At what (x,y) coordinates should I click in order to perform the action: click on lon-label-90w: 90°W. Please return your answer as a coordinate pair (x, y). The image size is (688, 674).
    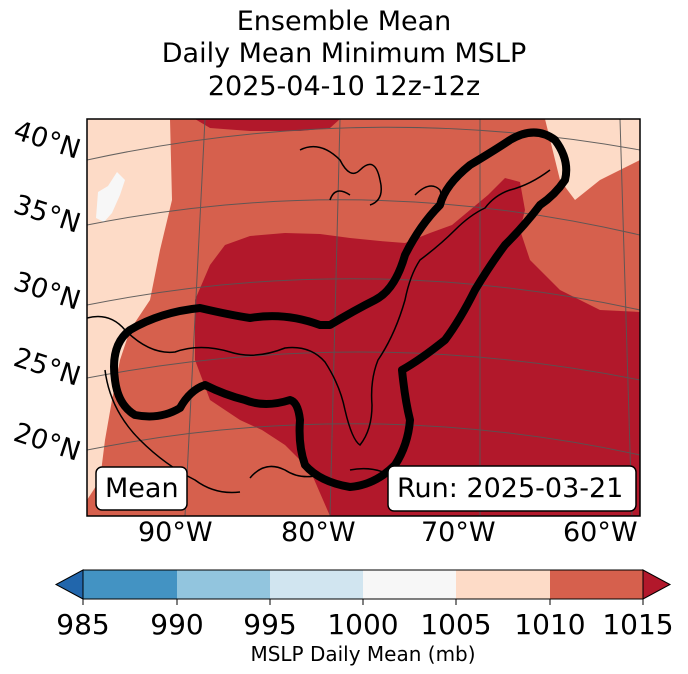
    Looking at the image, I should click on (175, 532).